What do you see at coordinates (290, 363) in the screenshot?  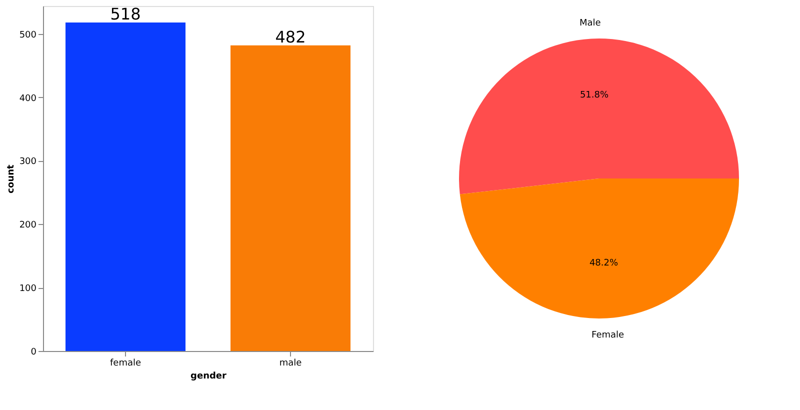 I see `x-tick-label: male` at bounding box center [290, 363].